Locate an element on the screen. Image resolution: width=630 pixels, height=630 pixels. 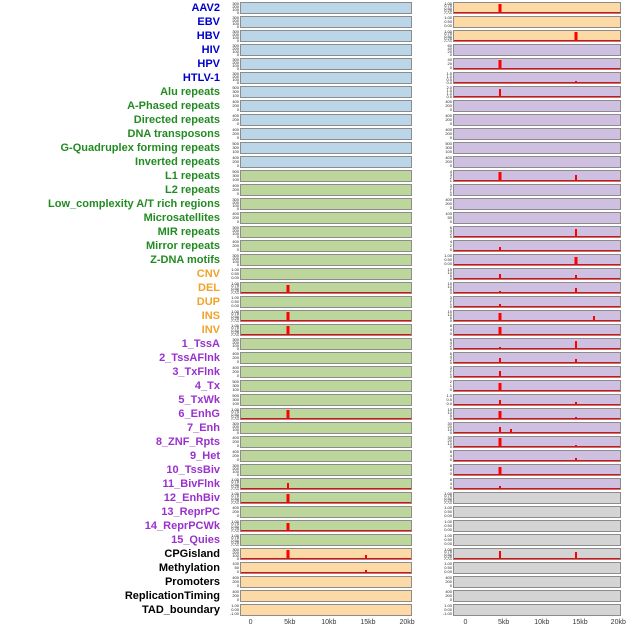
track-row: CPGisland 300 200 100 0 1.00 0.75 0.50 0.25 0.00 is located at coordinates (315, 554).